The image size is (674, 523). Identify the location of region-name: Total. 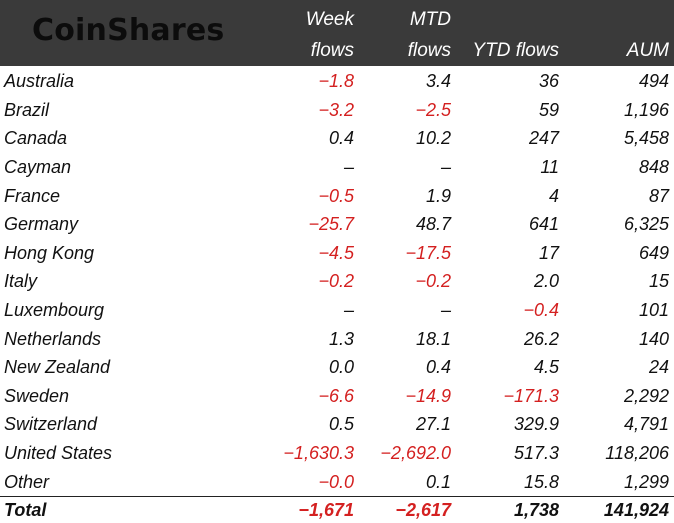
(129, 509).